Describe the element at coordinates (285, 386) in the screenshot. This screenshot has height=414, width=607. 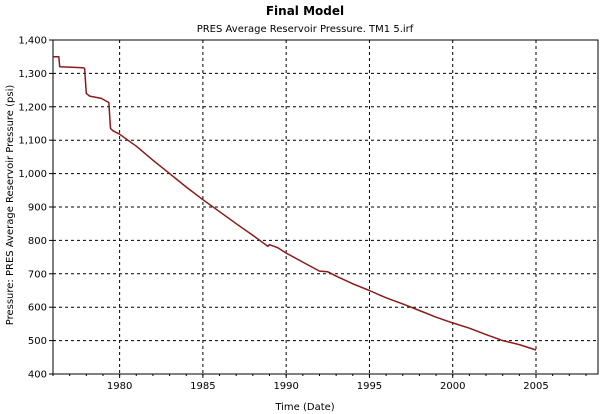
I see `x-tick-label: 1990` at that location.